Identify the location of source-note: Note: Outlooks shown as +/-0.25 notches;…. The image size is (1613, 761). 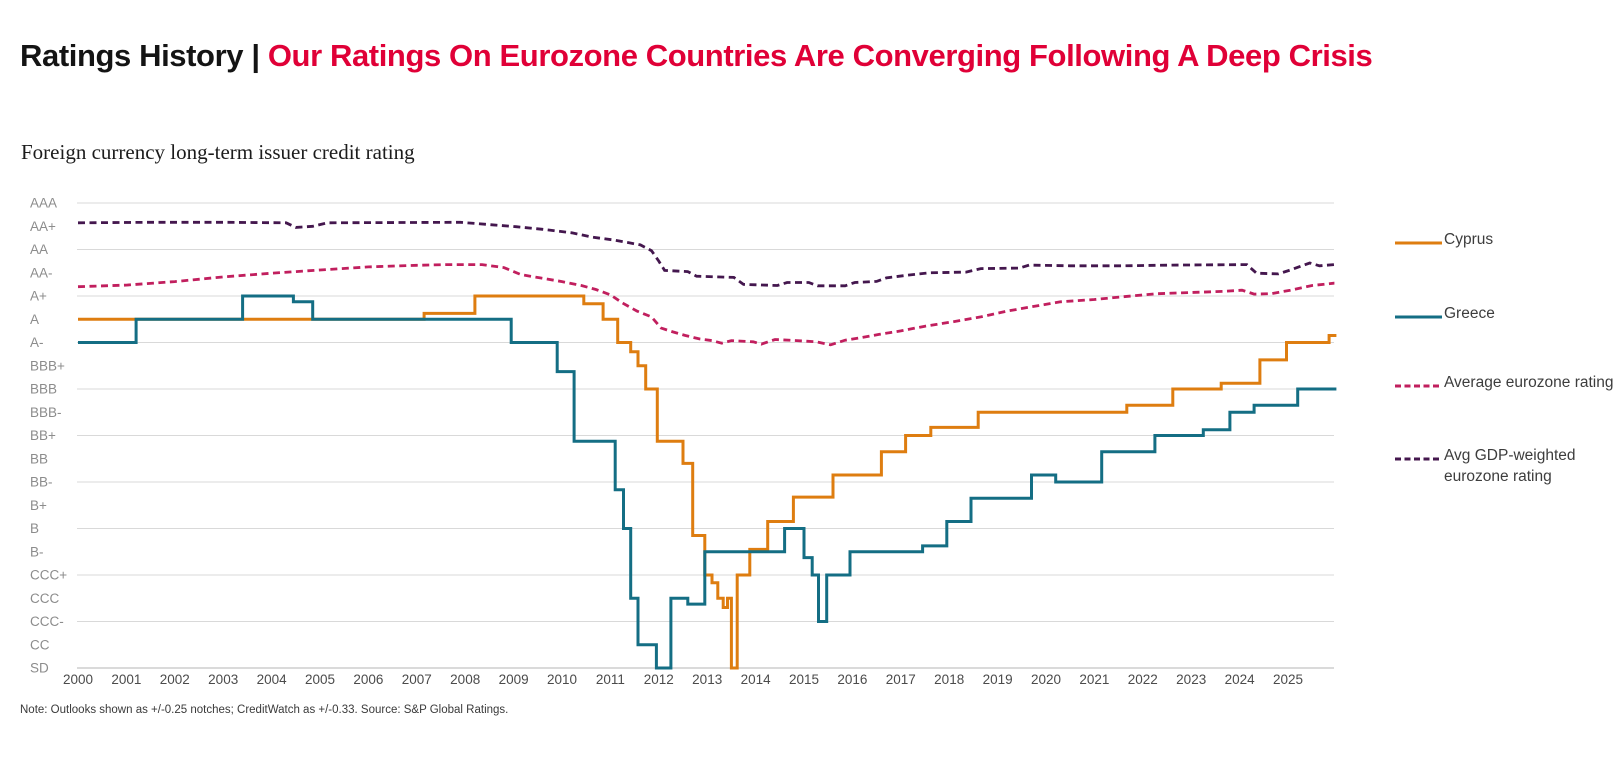
(264, 710).